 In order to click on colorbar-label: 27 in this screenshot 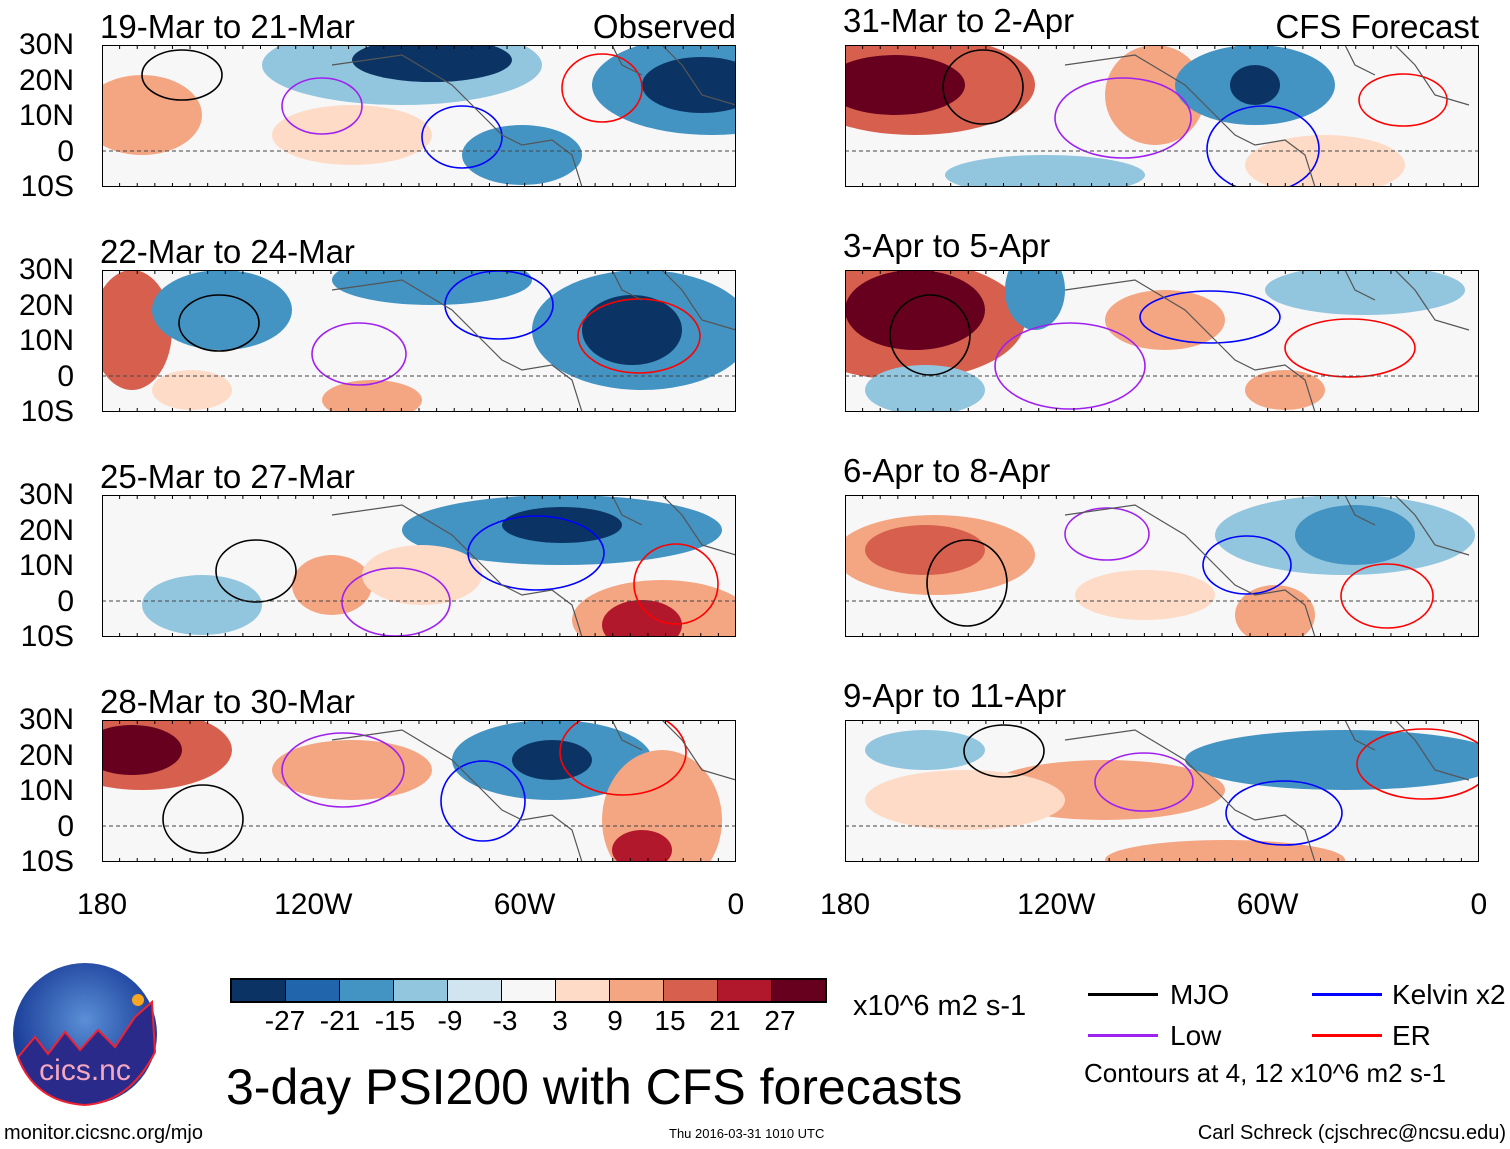, I will do `click(780, 1020)`.